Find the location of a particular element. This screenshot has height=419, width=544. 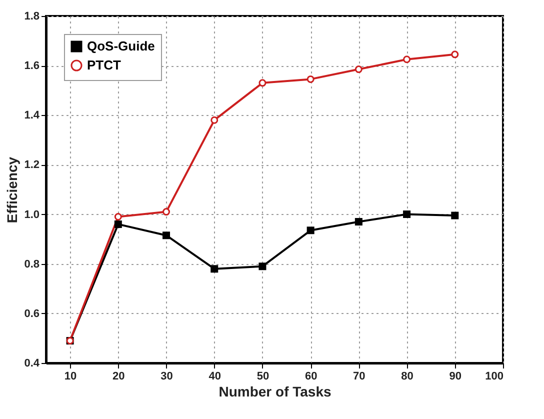

x-tick-label: 40 is located at coordinates (214, 376).